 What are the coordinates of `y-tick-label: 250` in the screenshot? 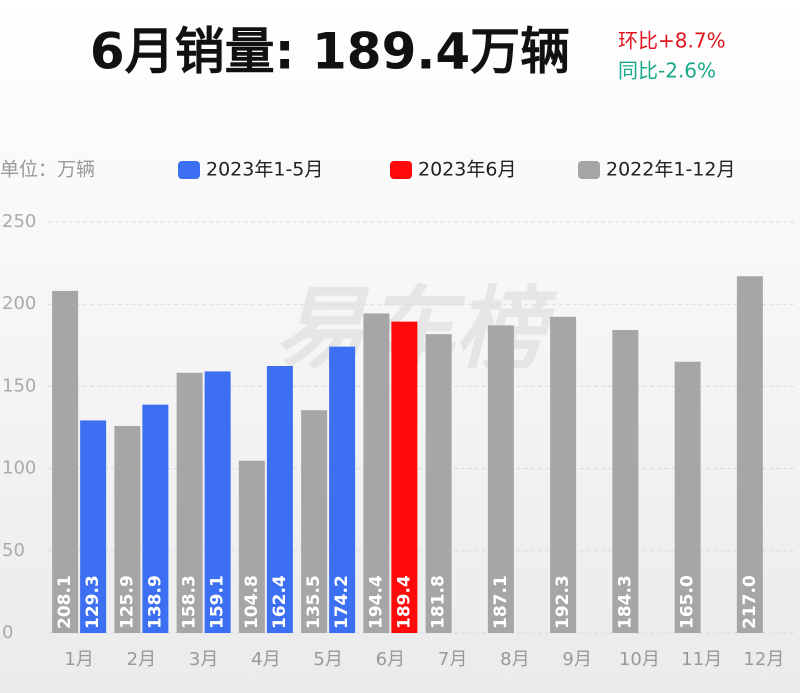 It's located at (19, 221).